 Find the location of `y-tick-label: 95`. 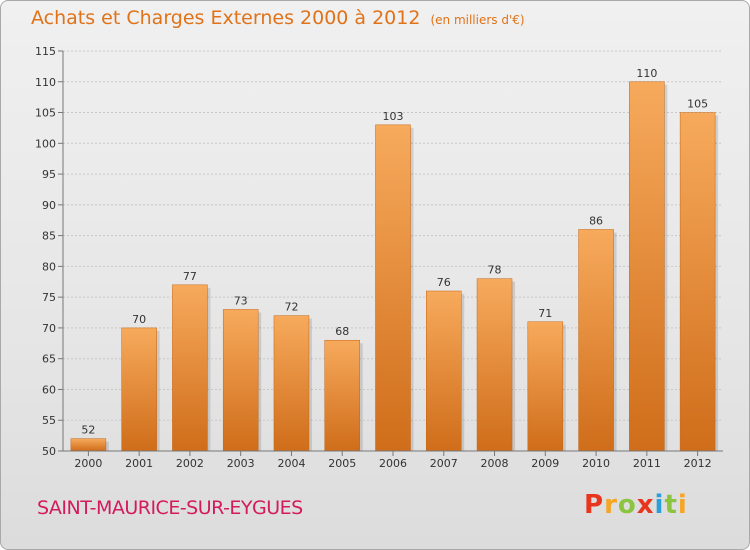

y-tick-label: 95 is located at coordinates (49, 174).